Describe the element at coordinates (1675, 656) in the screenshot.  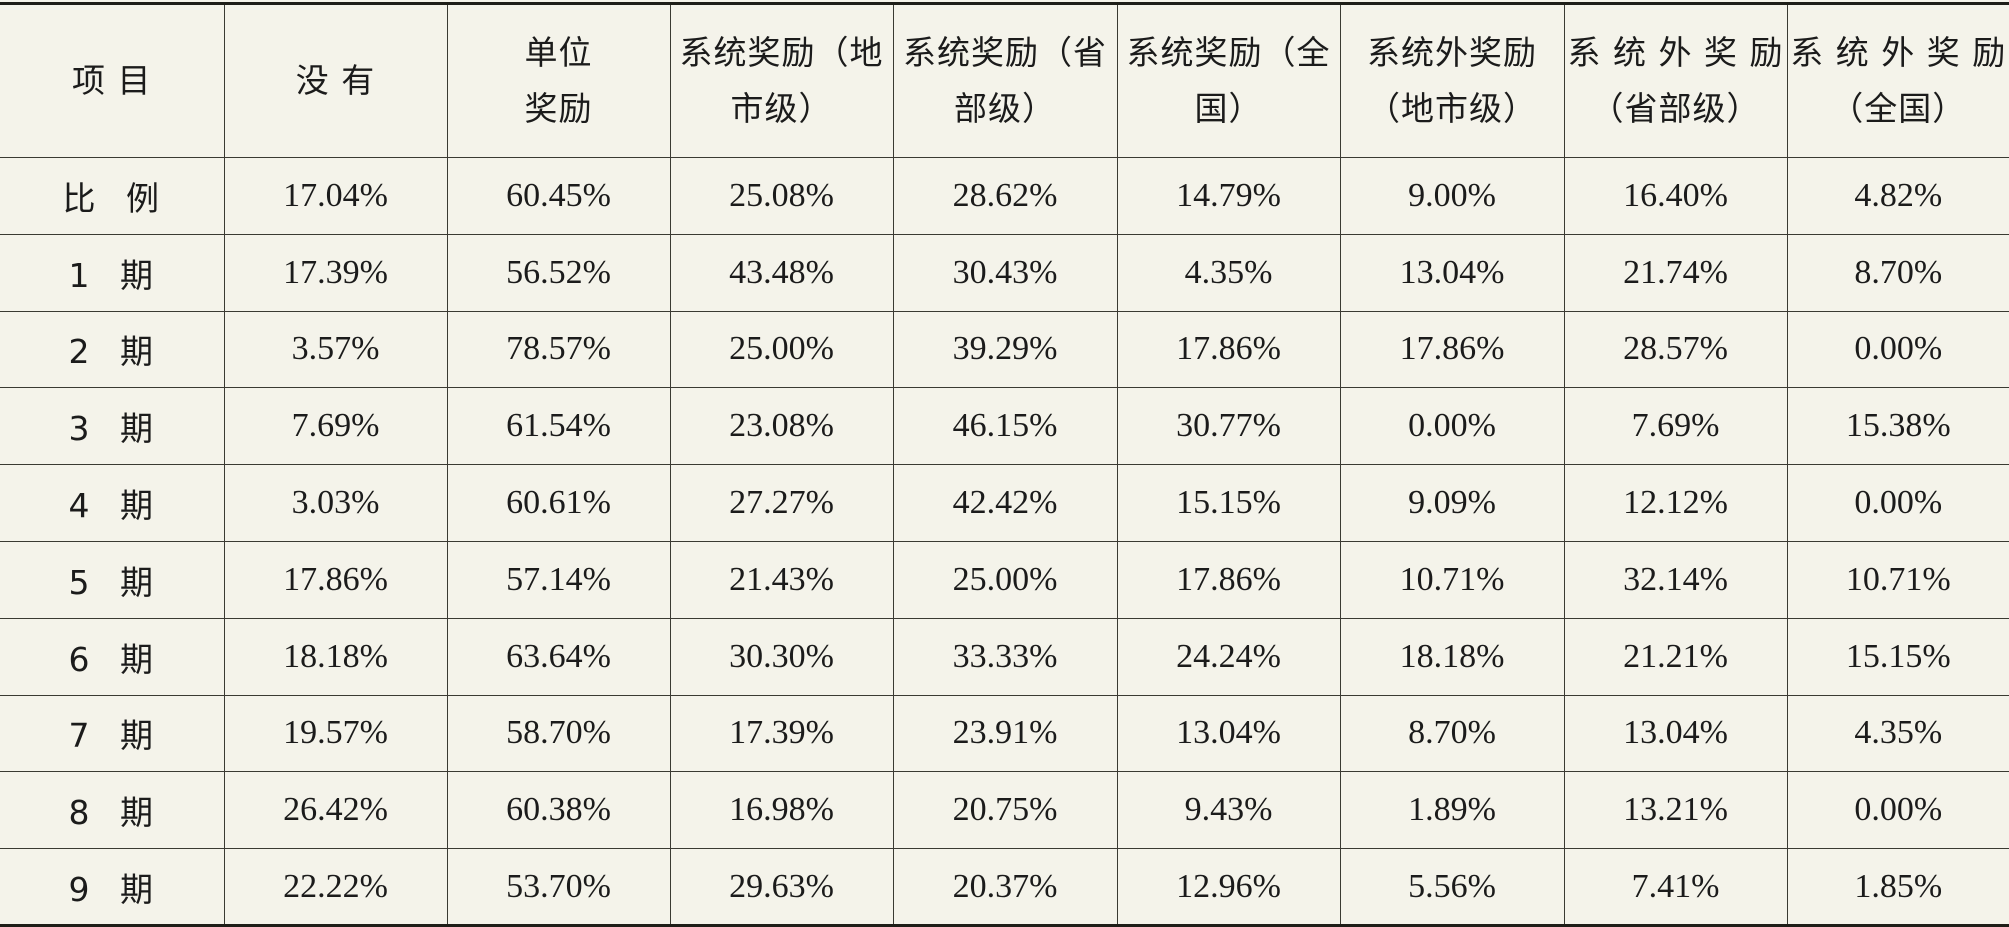
I see `table-cell: 21.21%` at that location.